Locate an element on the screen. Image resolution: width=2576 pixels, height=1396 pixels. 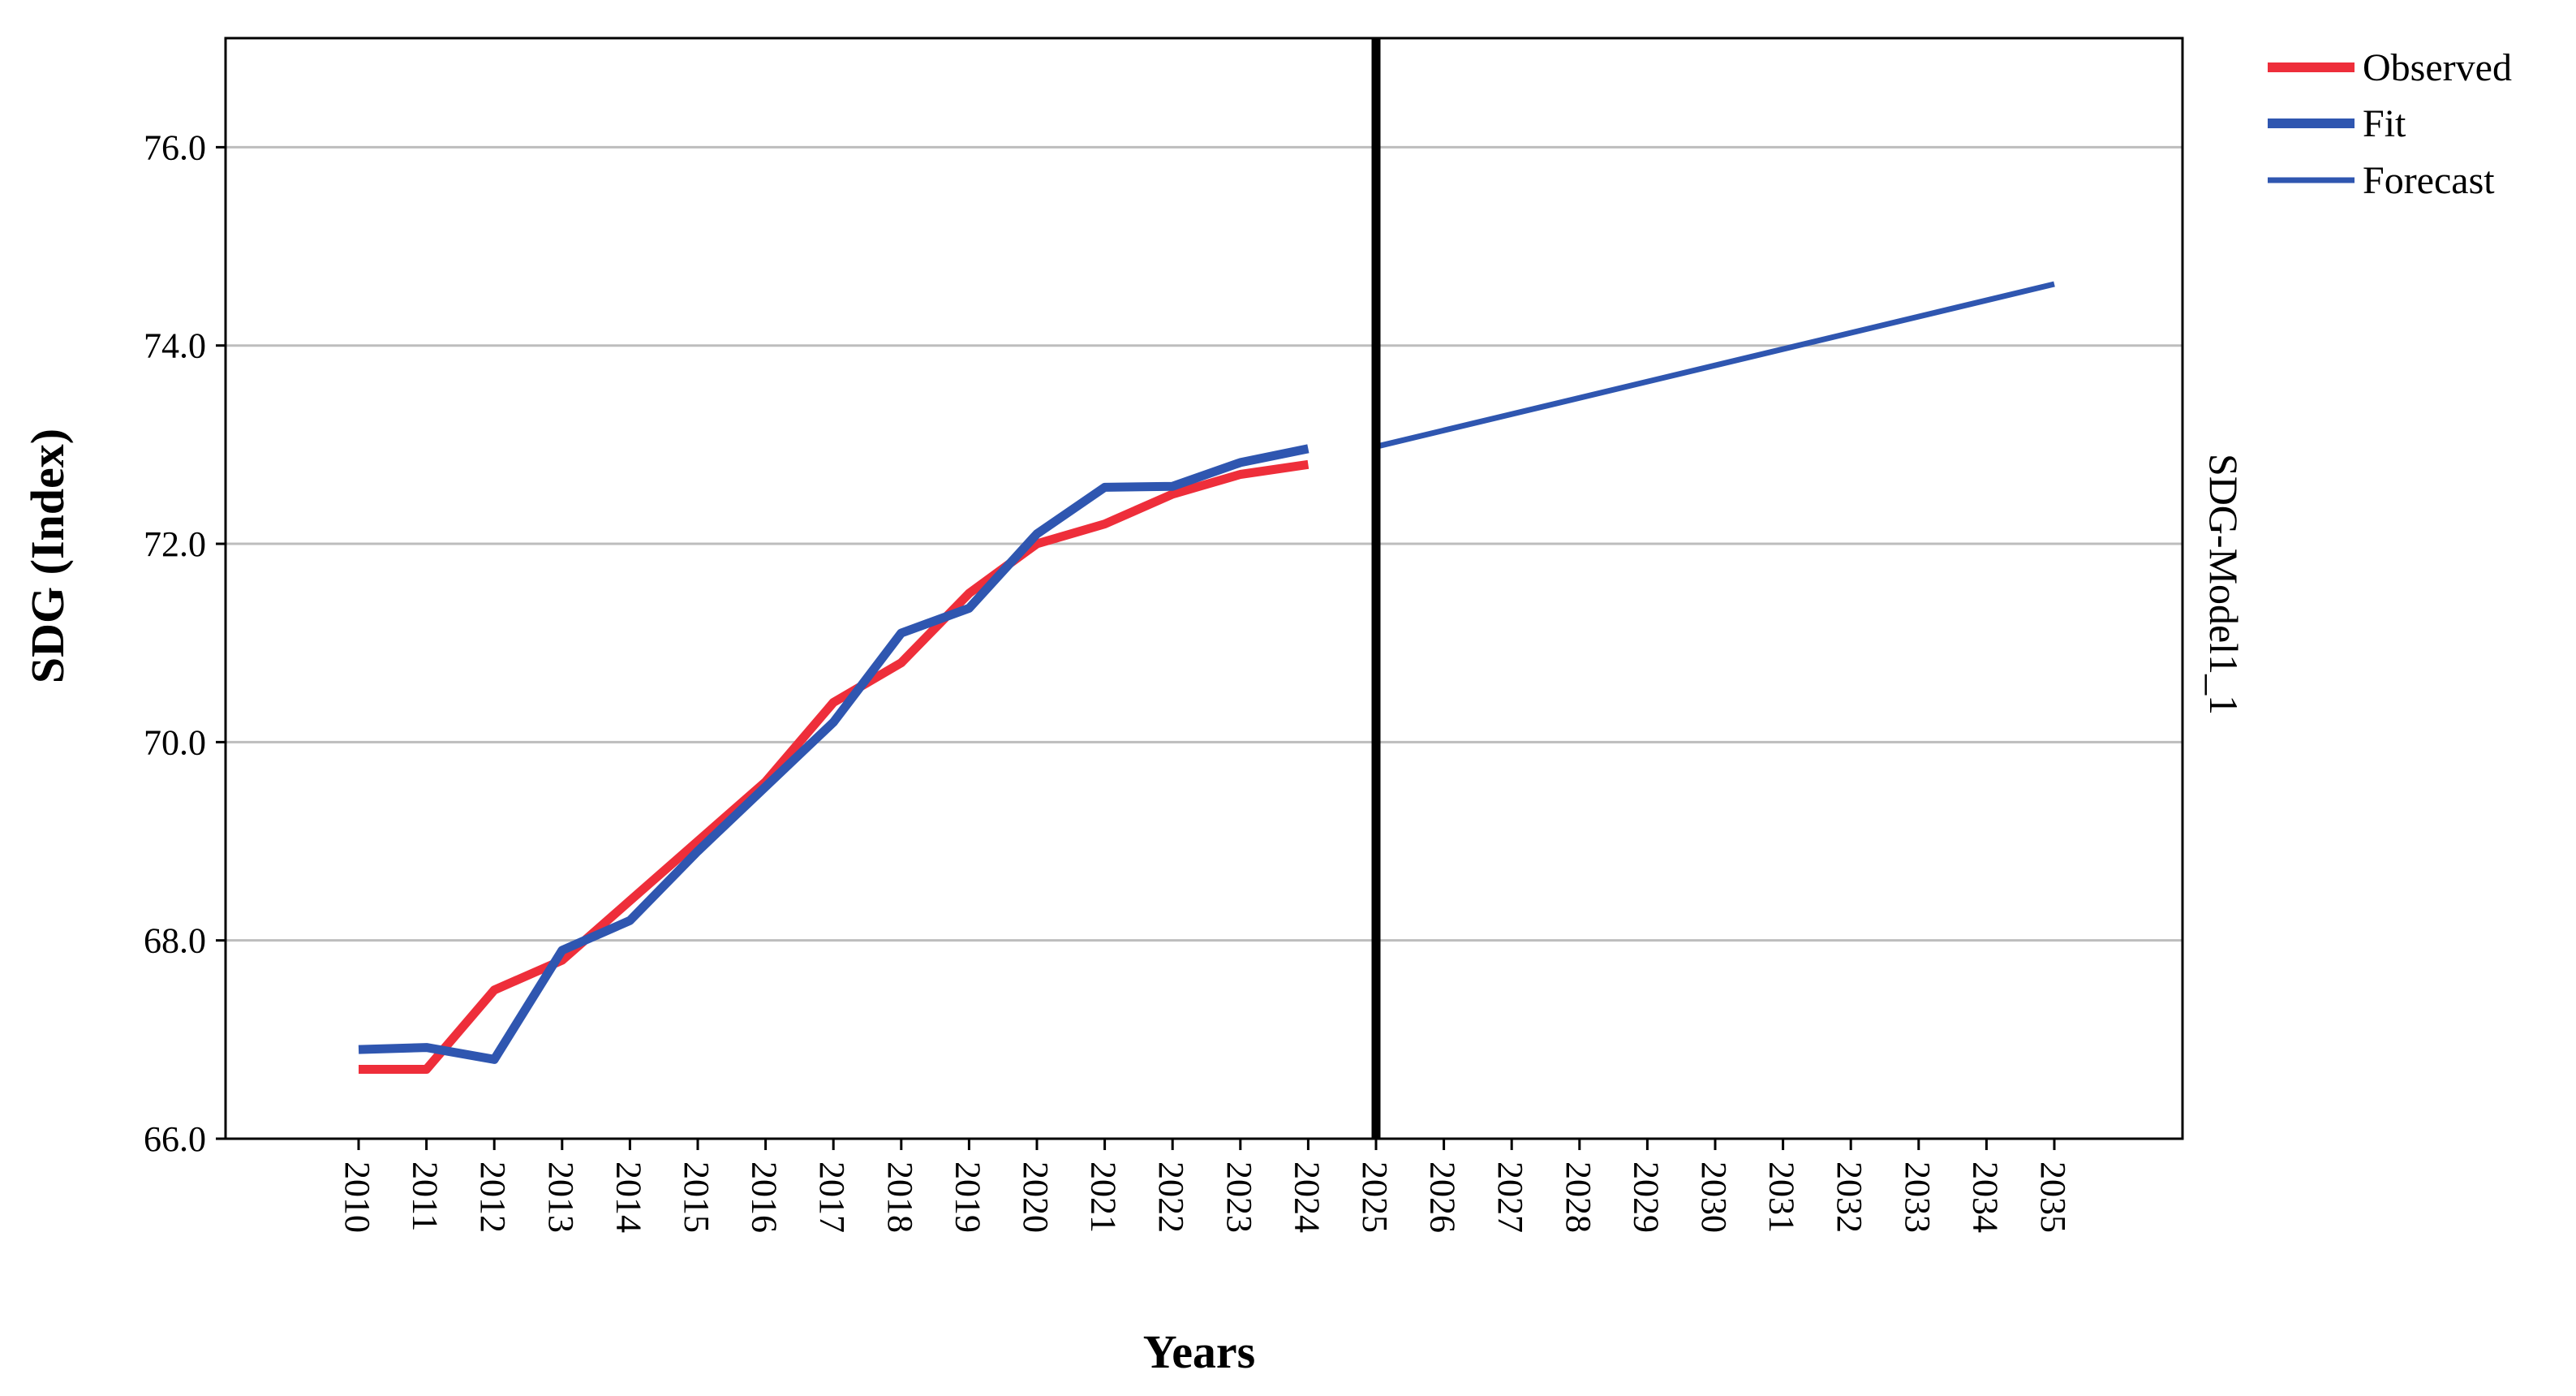
y-tick-label: 66.0 is located at coordinates (175, 1139).